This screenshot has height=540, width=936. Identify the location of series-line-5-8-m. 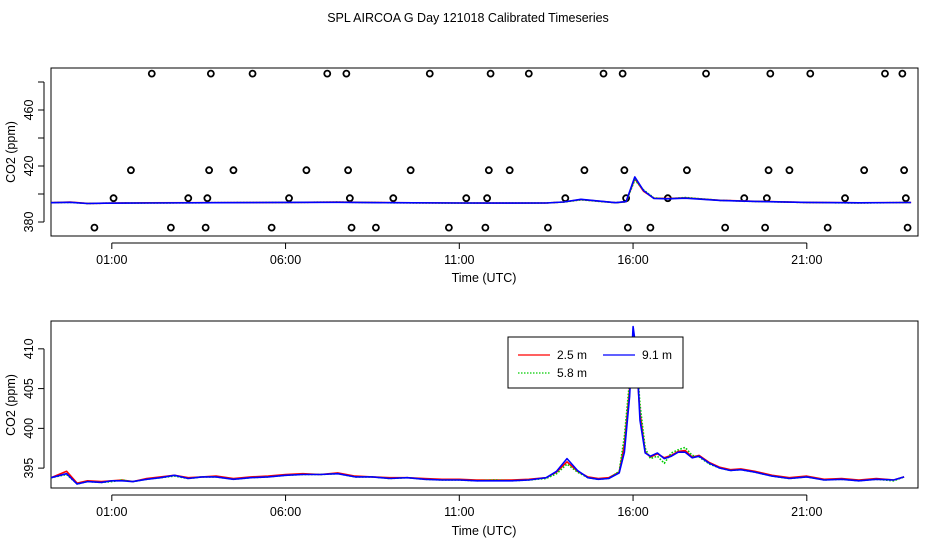
(481, 192).